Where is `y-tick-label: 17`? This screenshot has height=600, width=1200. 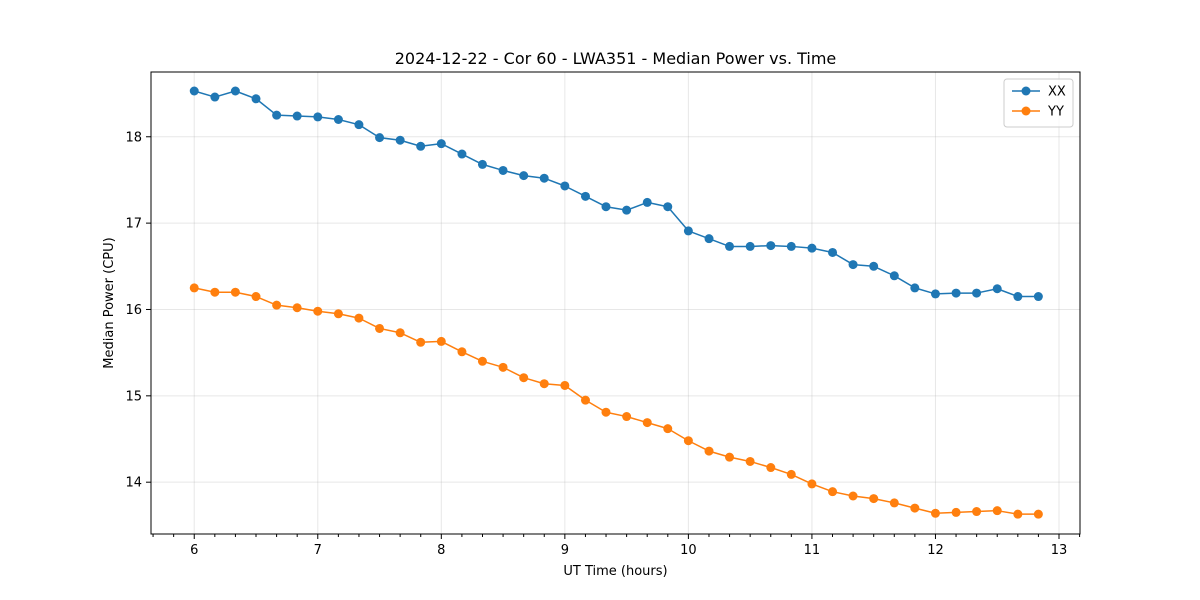
y-tick-label: 17 is located at coordinates (133, 224).